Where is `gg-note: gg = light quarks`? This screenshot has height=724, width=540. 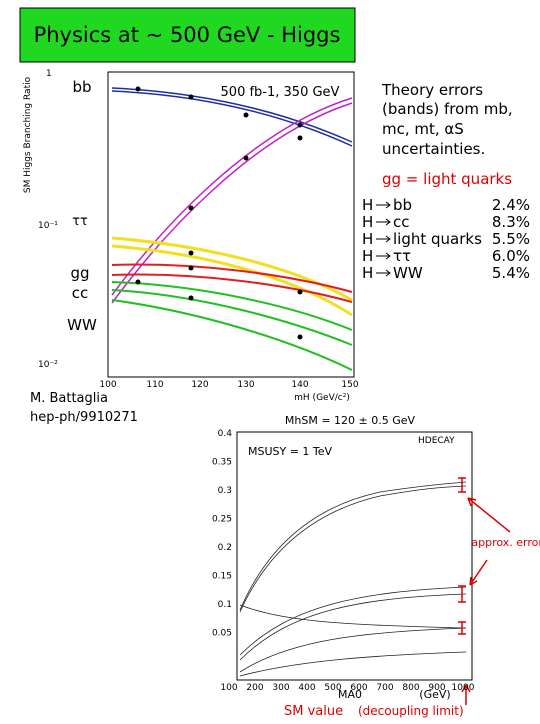 gg-note: gg = light quarks is located at coordinates (447, 179).